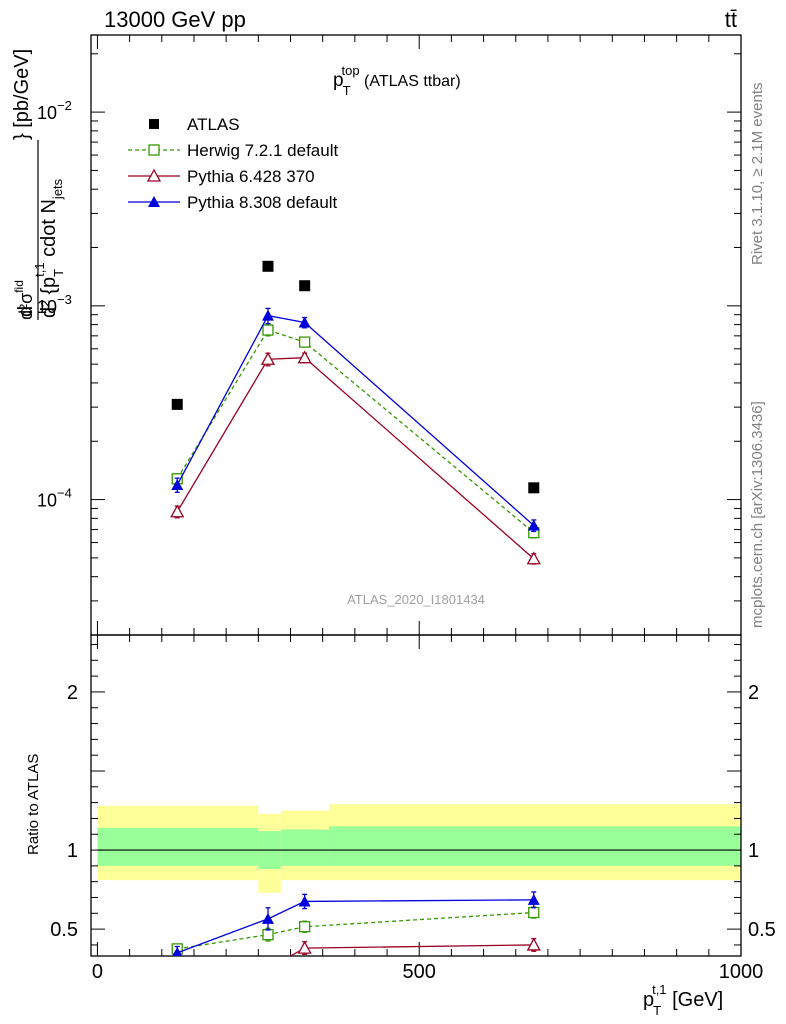  I want to click on y-tick-label: 10⁻⁴, so click(54, 498).